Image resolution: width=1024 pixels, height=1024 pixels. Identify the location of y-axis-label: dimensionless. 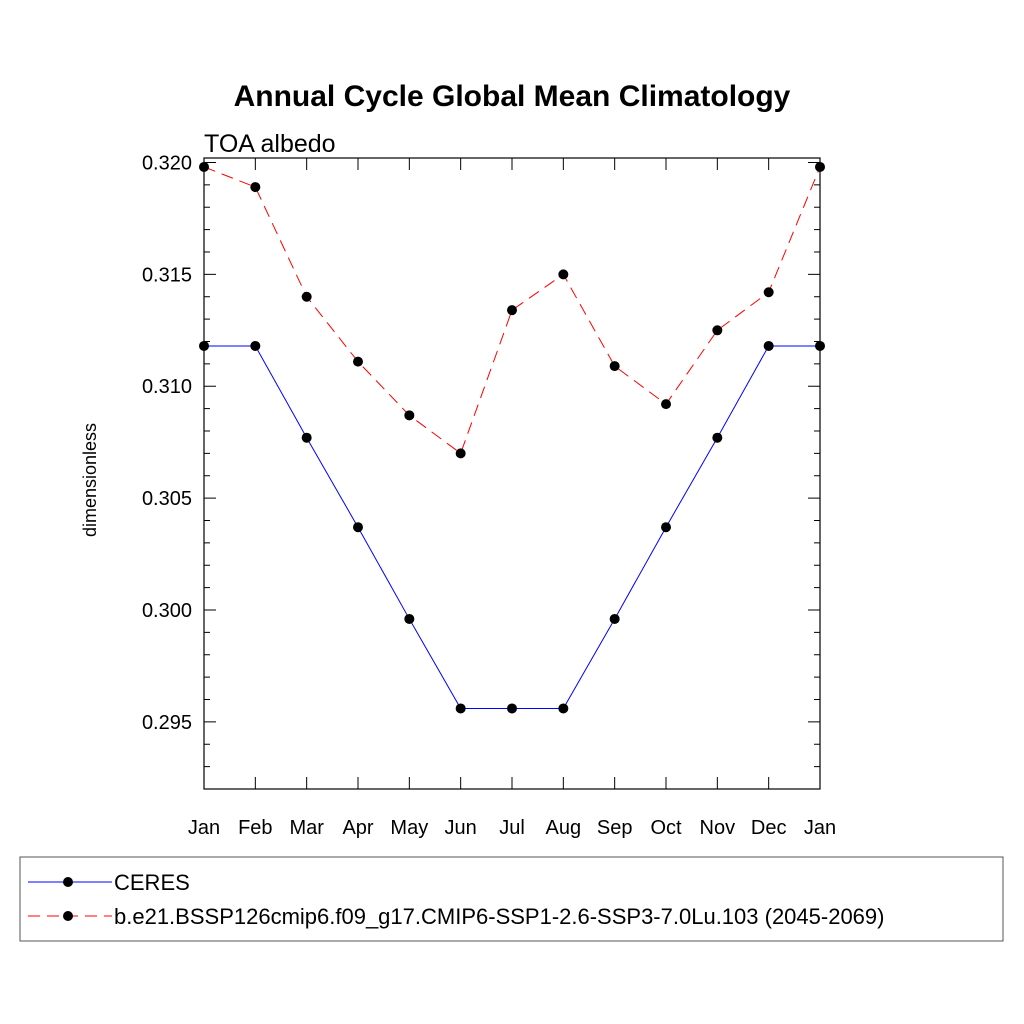
(90, 480).